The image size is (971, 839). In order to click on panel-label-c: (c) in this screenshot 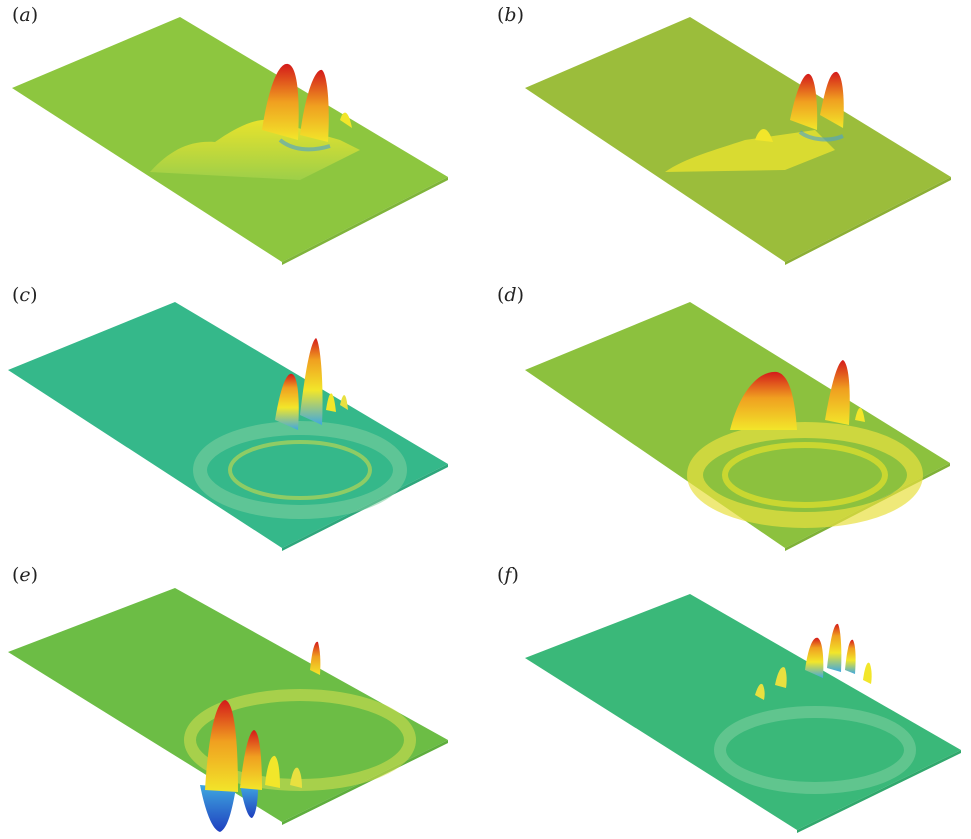, I will do `click(25, 295)`.